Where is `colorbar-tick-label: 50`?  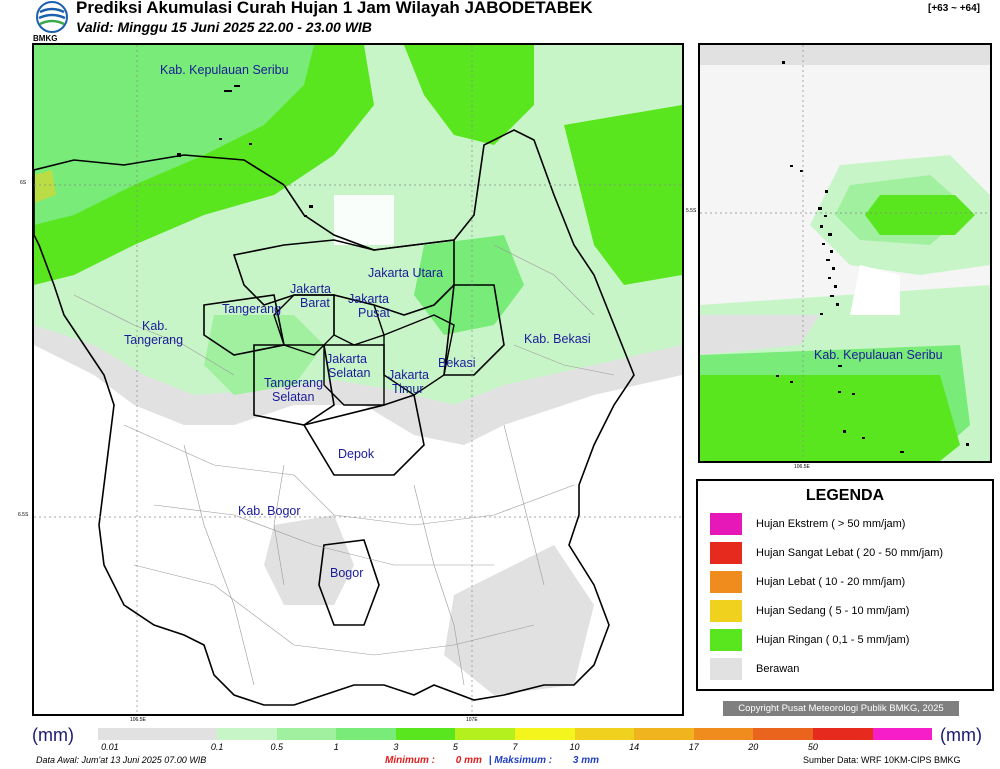
colorbar-tick-label: 50 is located at coordinates (812, 747).